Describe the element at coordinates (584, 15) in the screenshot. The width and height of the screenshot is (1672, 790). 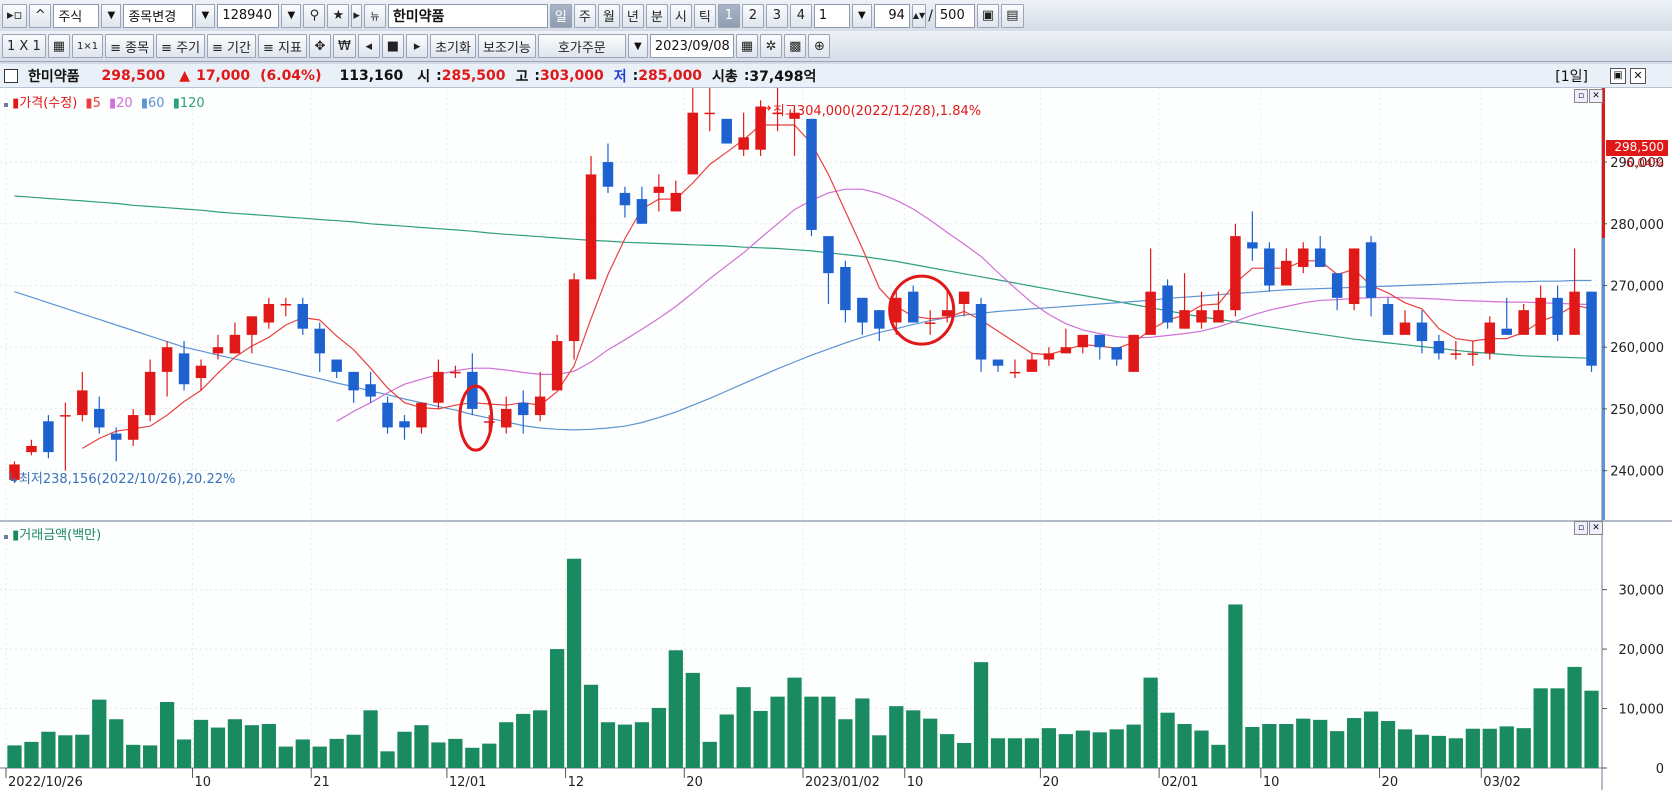
I see `period-tab-week: 주` at that location.